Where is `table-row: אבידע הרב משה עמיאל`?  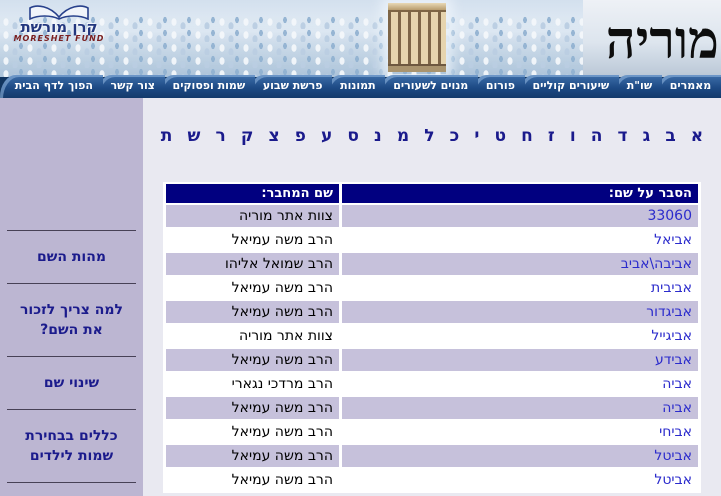
table-row: אבידע הרב משה עמיאל is located at coordinates (432, 360).